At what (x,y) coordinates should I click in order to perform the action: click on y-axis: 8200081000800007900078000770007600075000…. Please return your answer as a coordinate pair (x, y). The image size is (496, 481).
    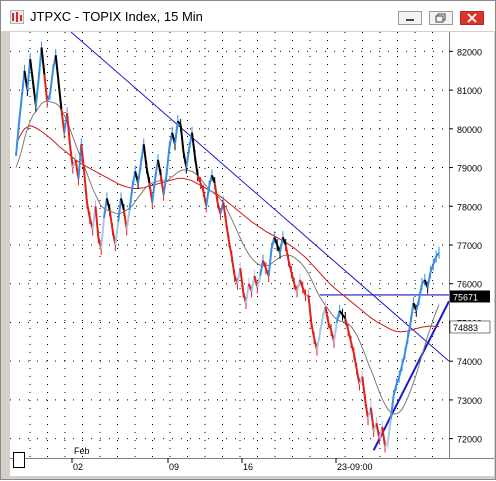
    Looking at the image, I should click on (471, 245).